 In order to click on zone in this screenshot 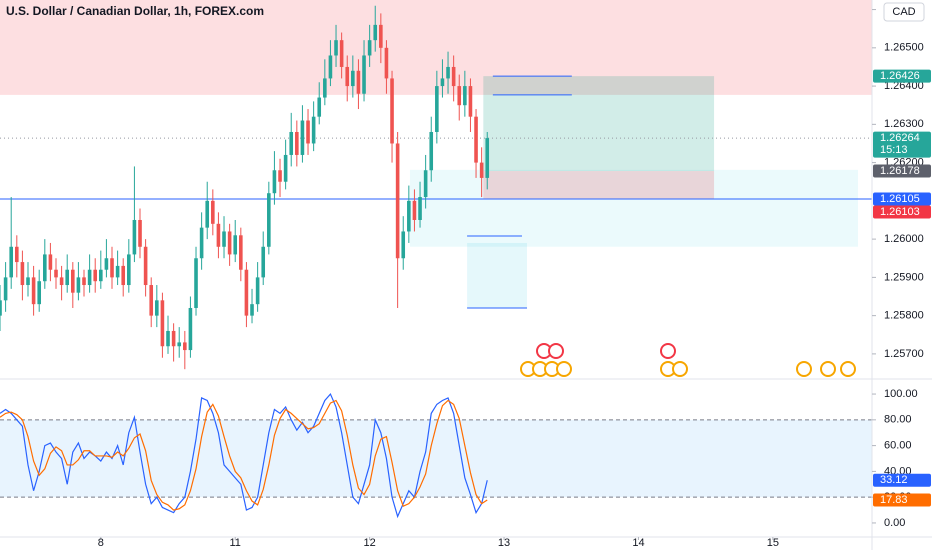, I will do `click(633, 208)`.